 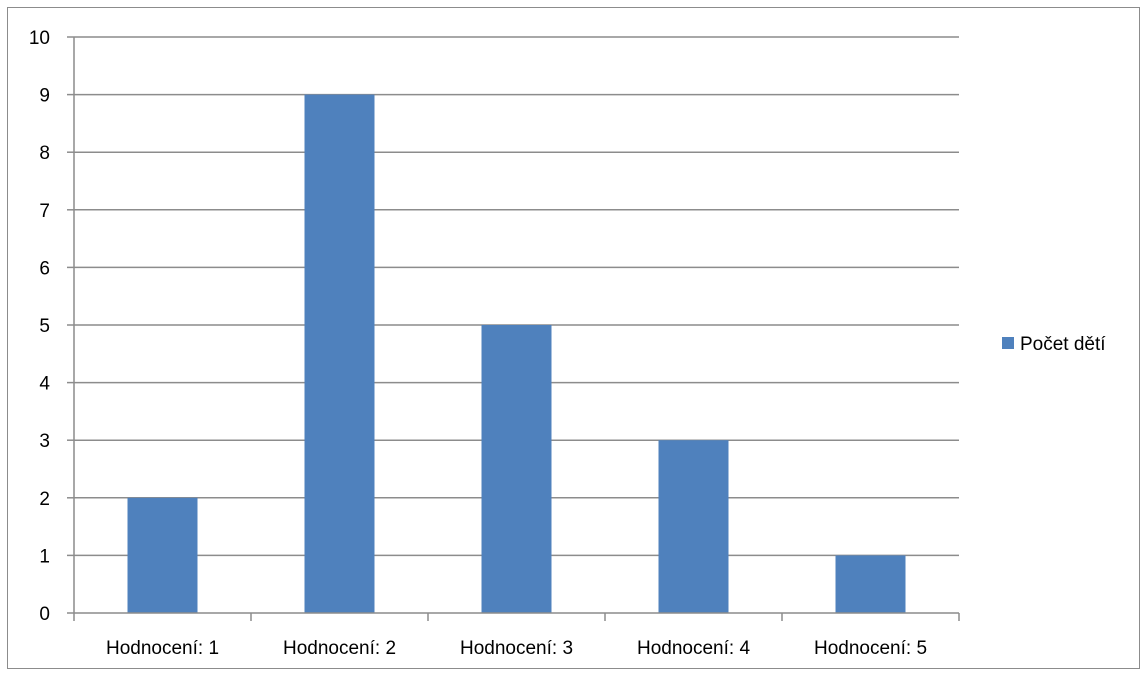 What do you see at coordinates (1008, 343) in the screenshot?
I see `legend-swatch` at bounding box center [1008, 343].